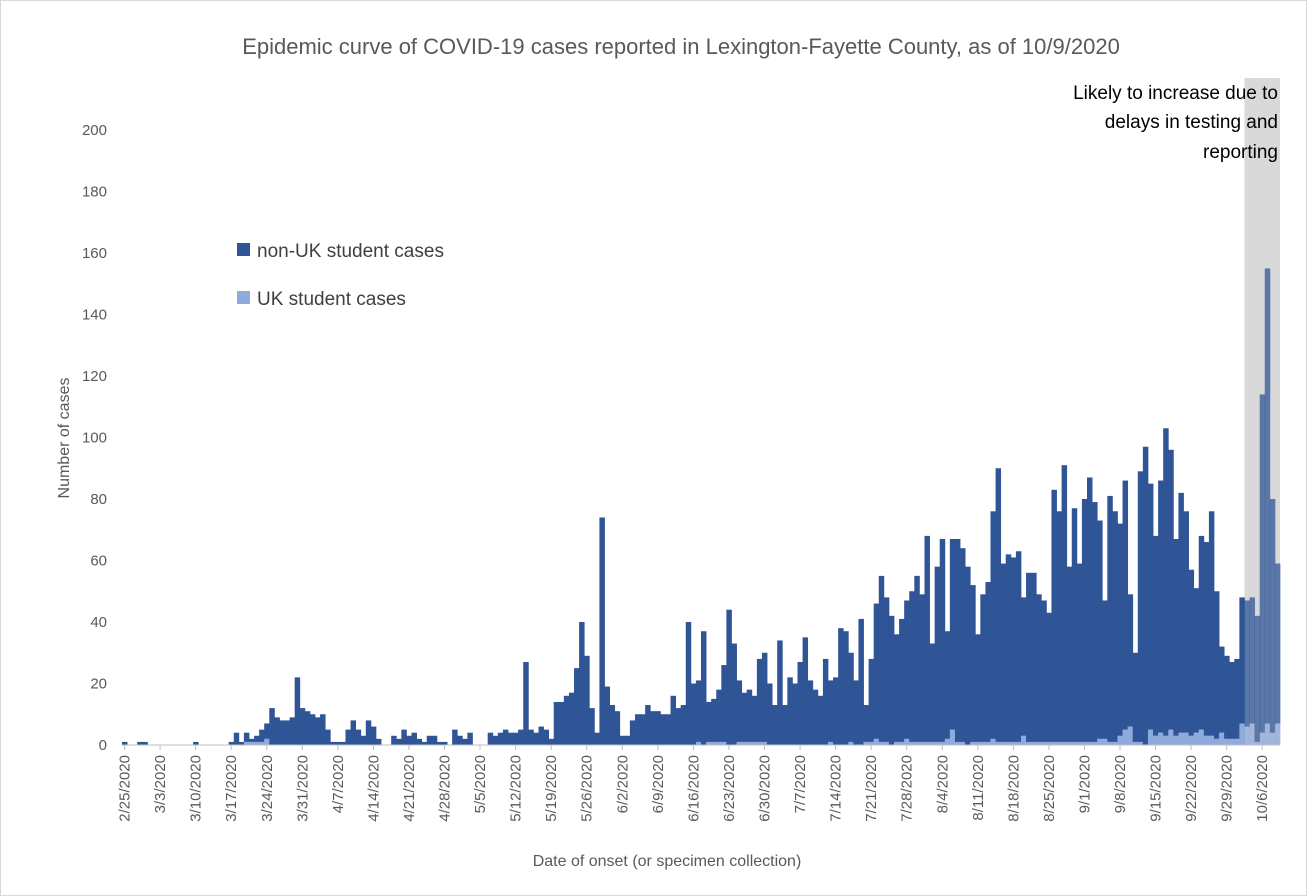  What do you see at coordinates (1084, 784) in the screenshot?
I see `x-tick-label: 9/1/2020` at bounding box center [1084, 784].